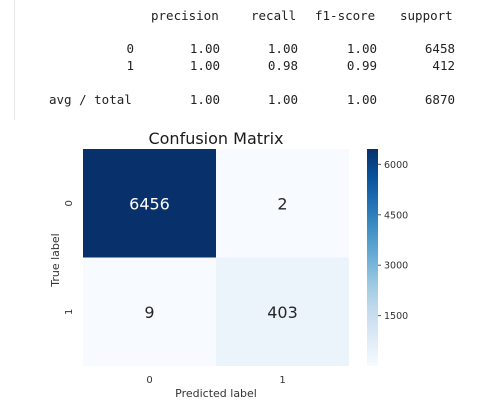 The width and height of the screenshot is (480, 410). Describe the element at coordinates (69, 203) in the screenshot. I see `y-tick-0: 0` at that location.